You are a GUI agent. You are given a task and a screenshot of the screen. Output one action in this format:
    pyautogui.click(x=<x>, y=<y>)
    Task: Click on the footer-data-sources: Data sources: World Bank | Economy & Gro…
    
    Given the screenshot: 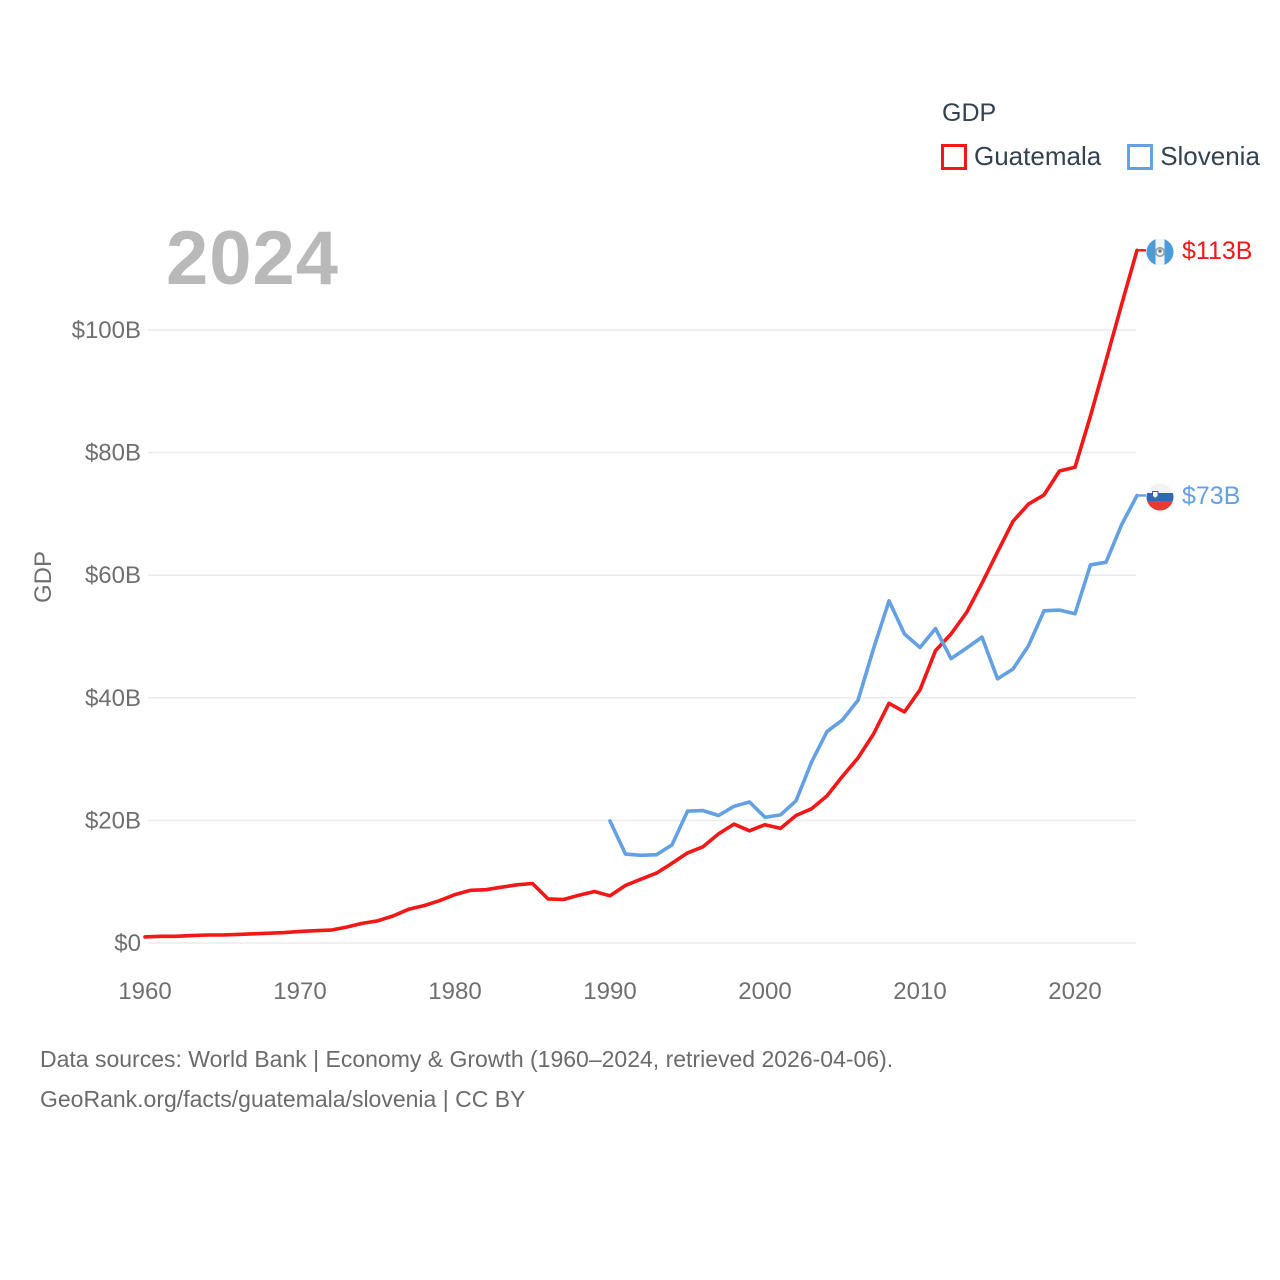 What is the action you would take?
    pyautogui.click(x=467, y=1059)
    